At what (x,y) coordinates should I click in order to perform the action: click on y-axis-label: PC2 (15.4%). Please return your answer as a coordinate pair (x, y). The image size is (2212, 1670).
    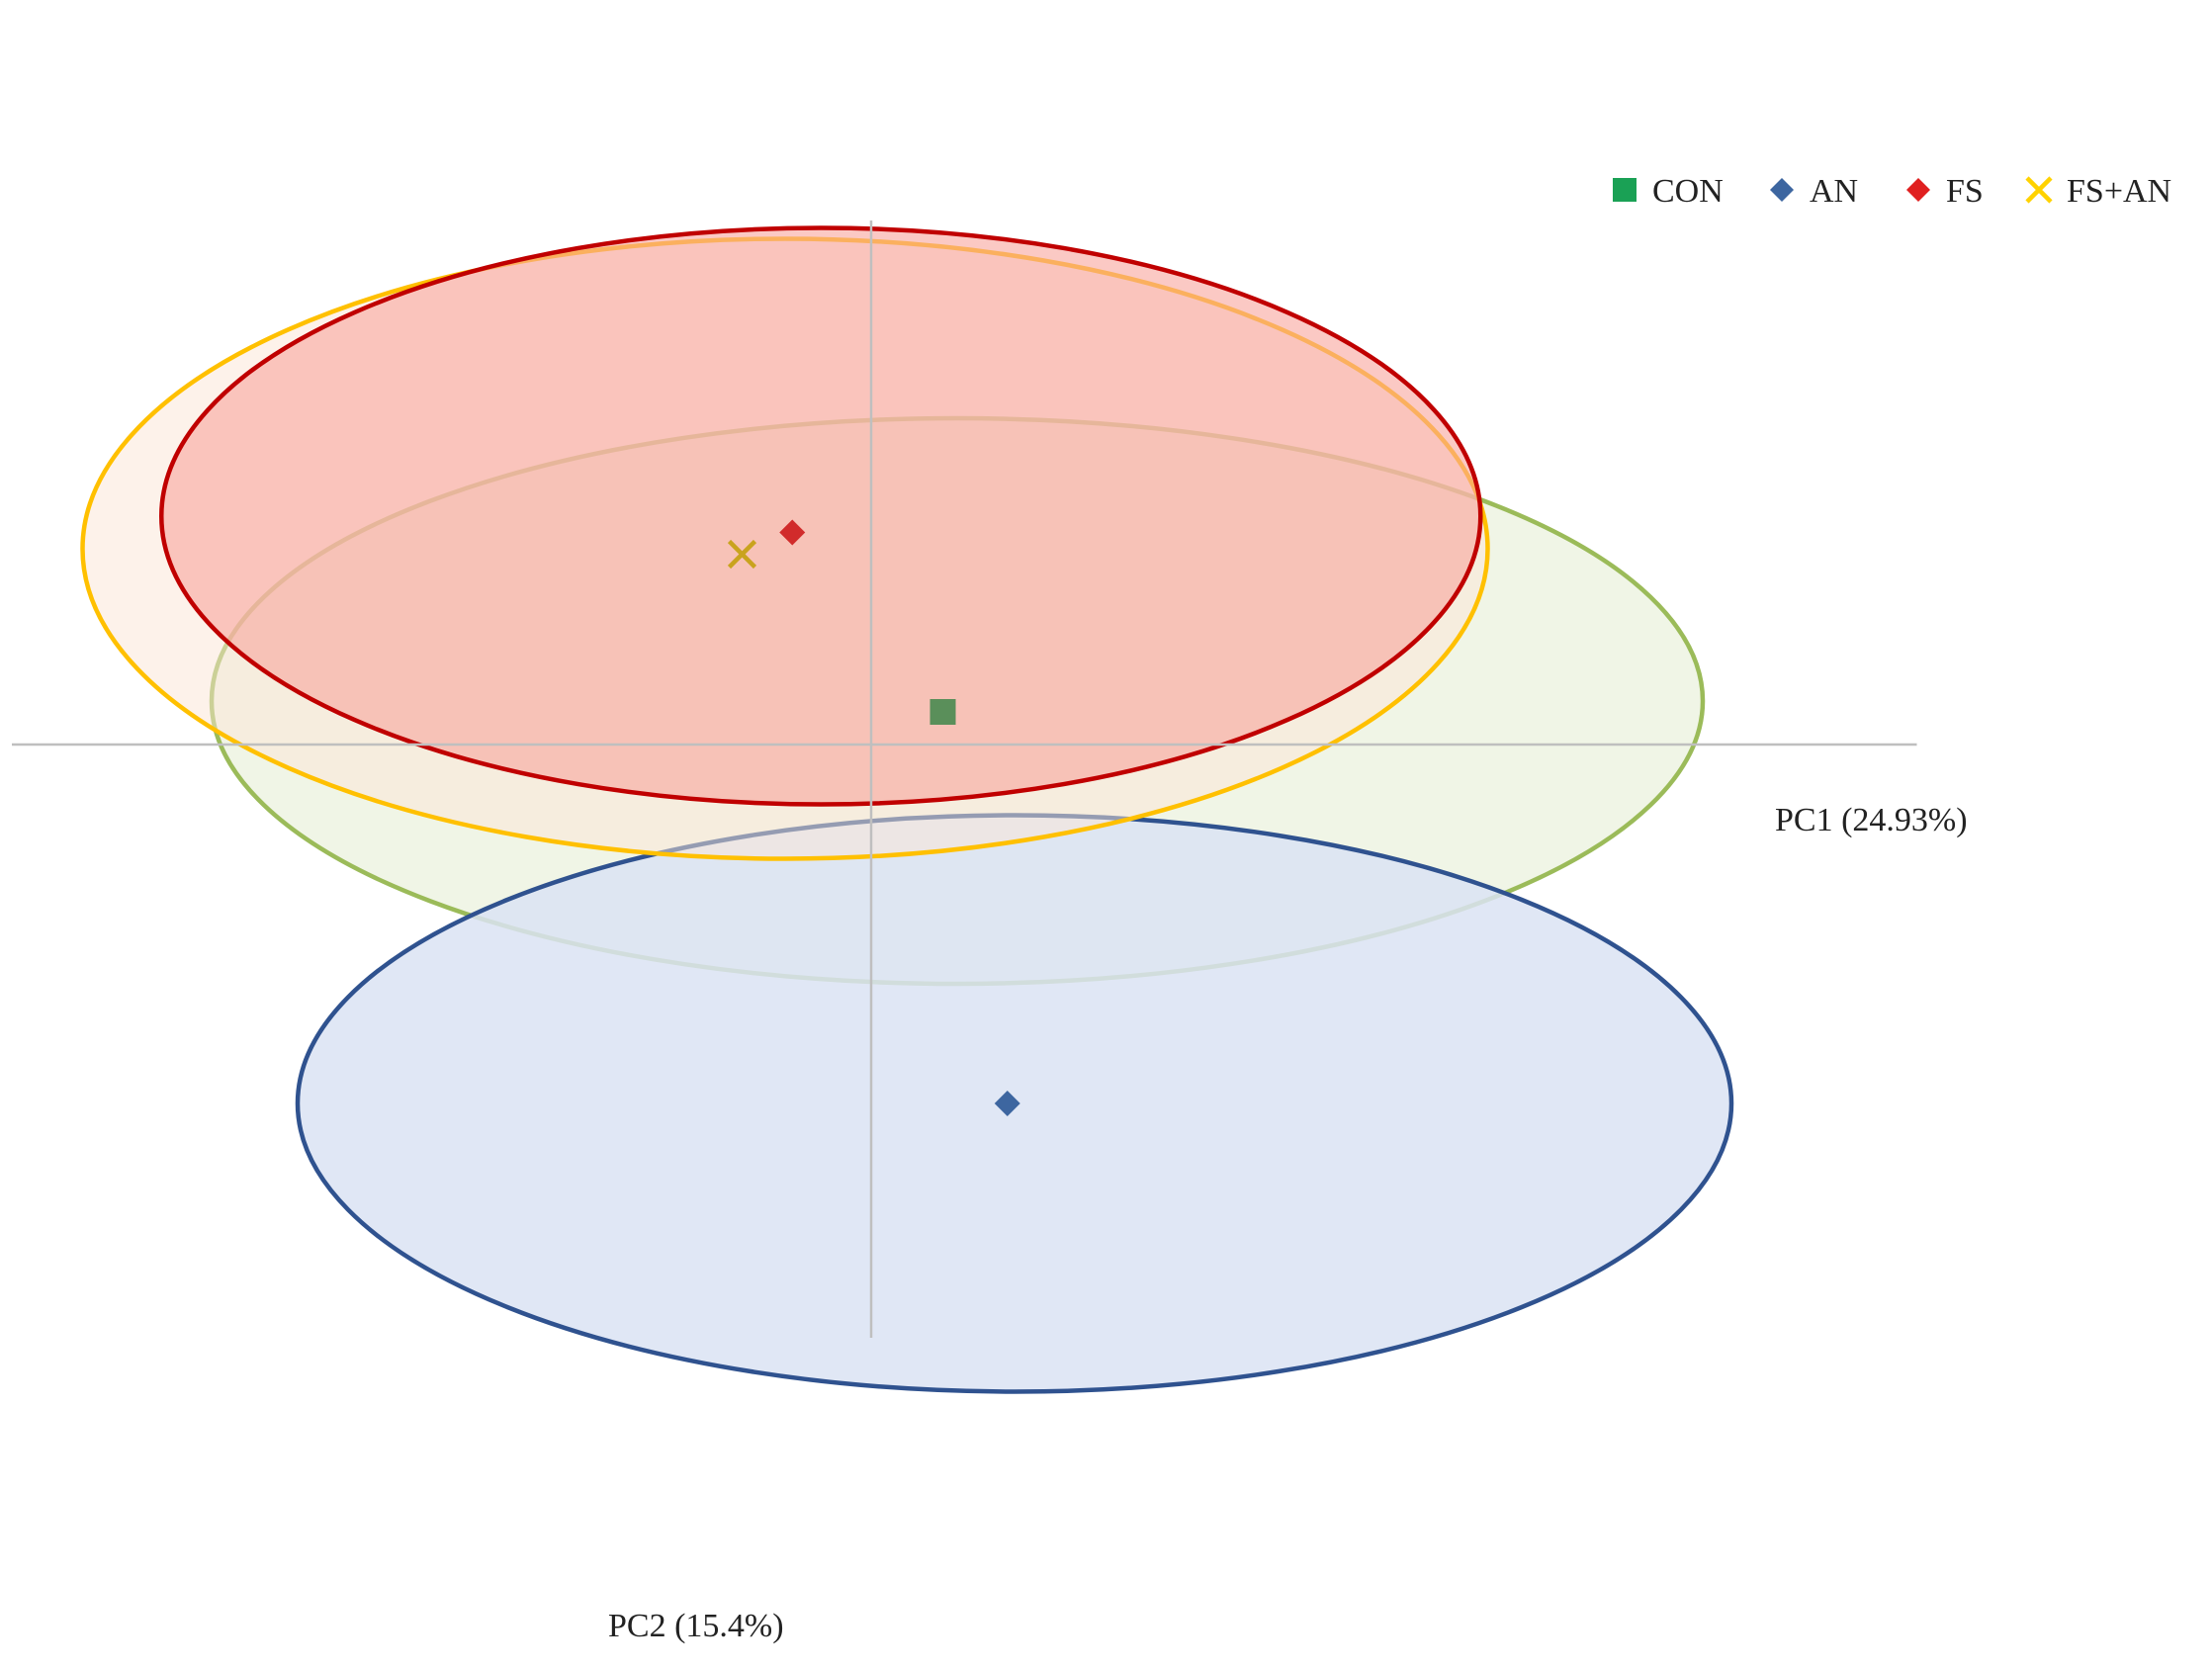
    Looking at the image, I should click on (696, 1626).